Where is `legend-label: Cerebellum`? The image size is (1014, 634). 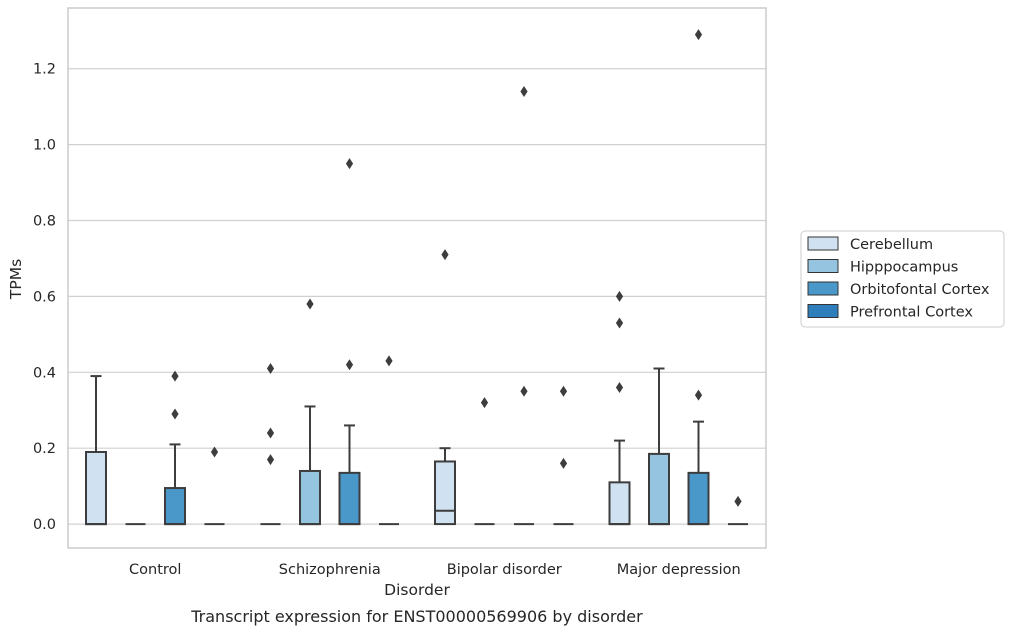 legend-label: Cerebellum is located at coordinates (891, 245).